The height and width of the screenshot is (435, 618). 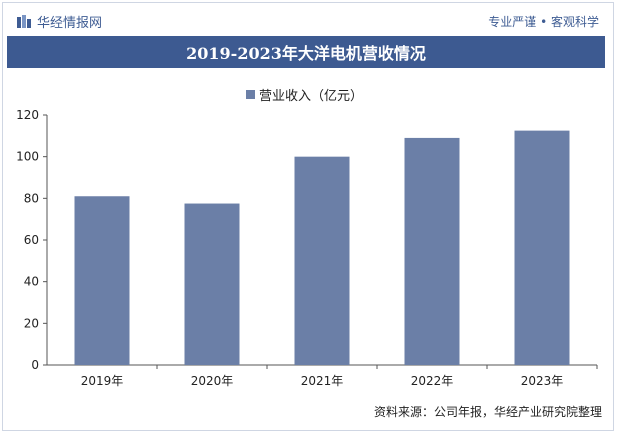 What do you see at coordinates (308, 20) in the screenshot?
I see `top-bar: 华经情报网 专业严谨 • 客观科学` at bounding box center [308, 20].